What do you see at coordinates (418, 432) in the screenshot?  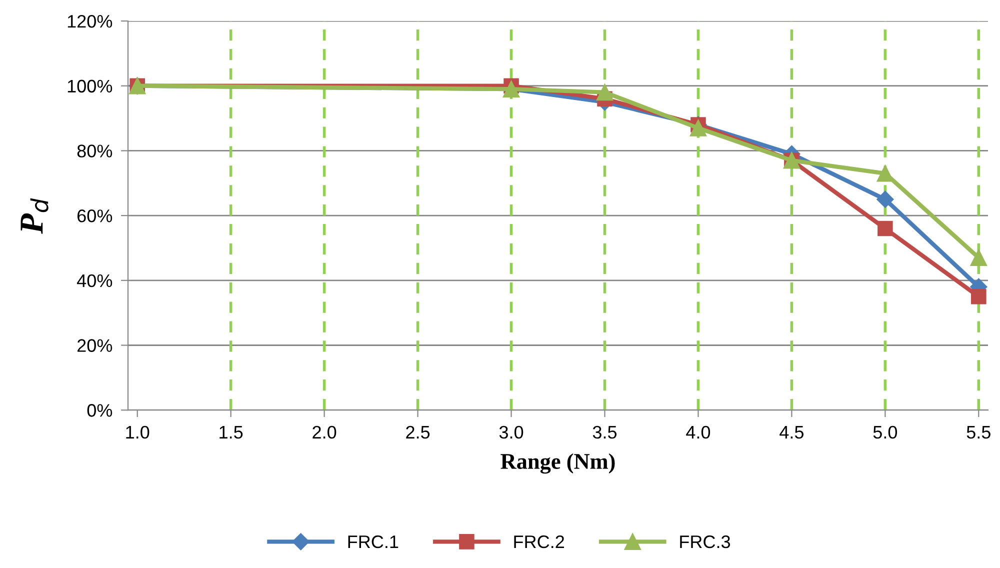 I see `x-tick-label: 2.5` at bounding box center [418, 432].